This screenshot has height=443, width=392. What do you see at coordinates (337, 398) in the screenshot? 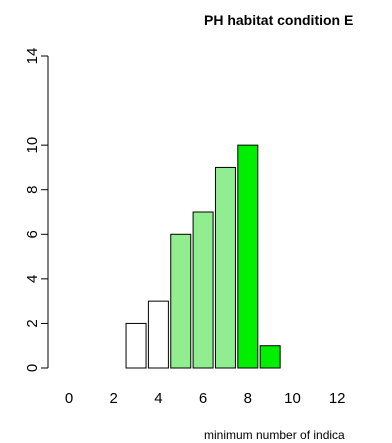
I see `x-tick-label: 12` at bounding box center [337, 398].